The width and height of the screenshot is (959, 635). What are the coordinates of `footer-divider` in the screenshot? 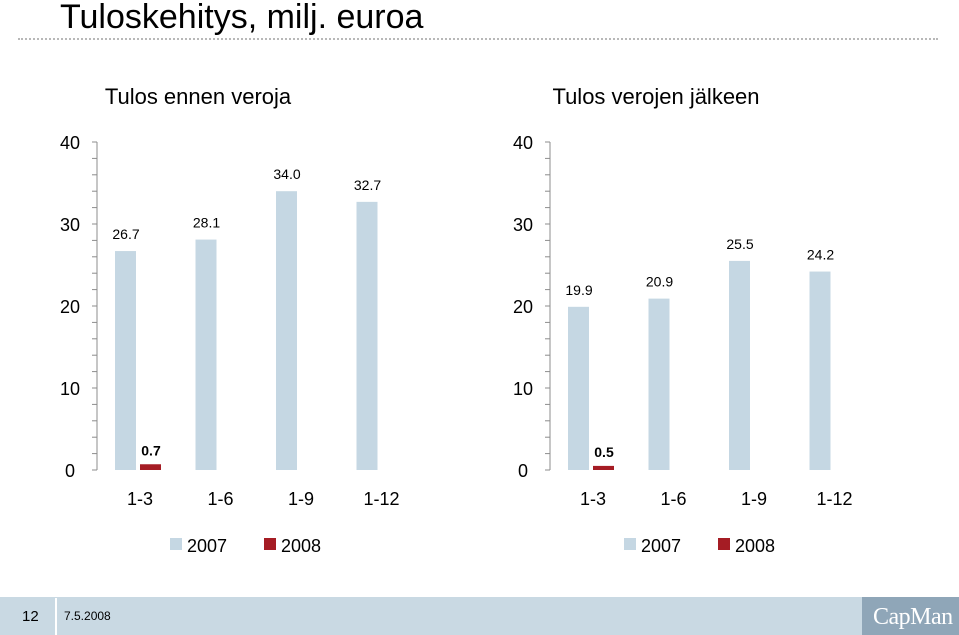 It's located at (56, 616).